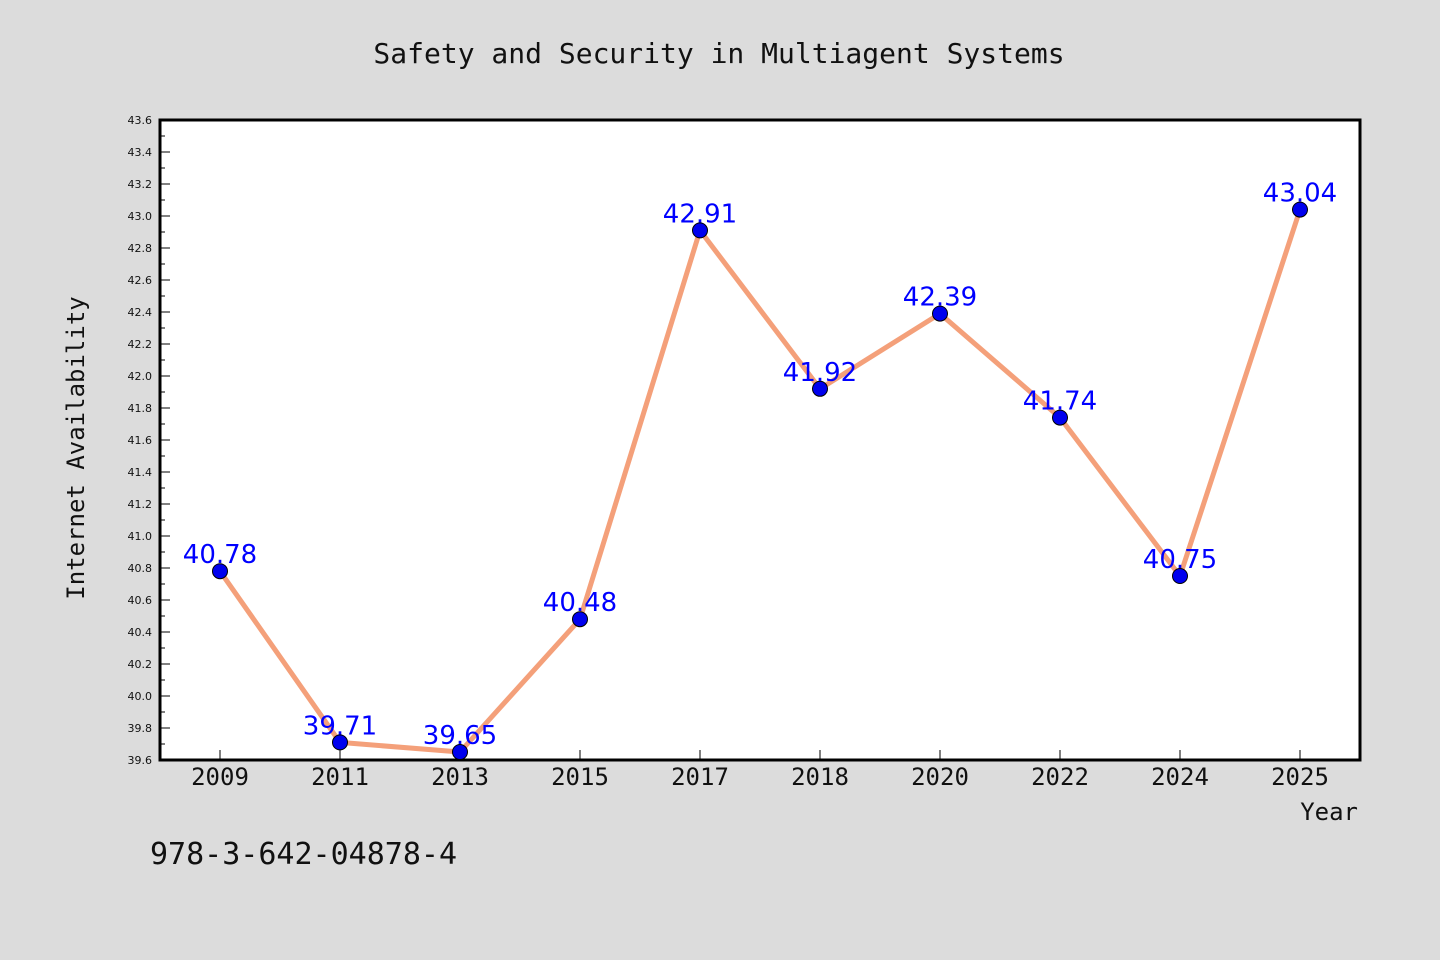 Image resolution: width=1440 pixels, height=960 pixels. What do you see at coordinates (303, 854) in the screenshot?
I see `footer-isbn: 978-3-642-04878-4` at bounding box center [303, 854].